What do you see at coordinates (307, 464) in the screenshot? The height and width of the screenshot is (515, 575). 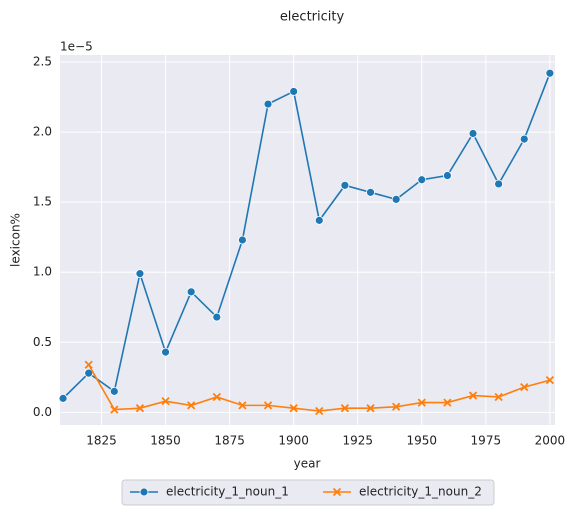 I see `x-axis-label: year` at bounding box center [307, 464].